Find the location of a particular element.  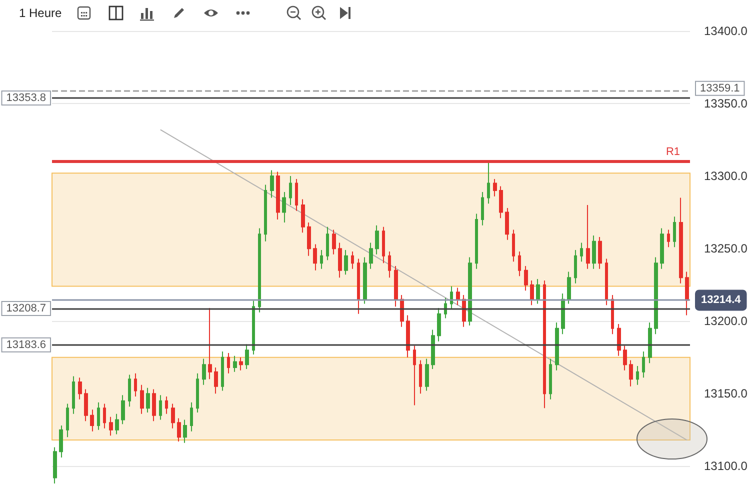

ref-line-label: 13359.1 is located at coordinates (720, 88).